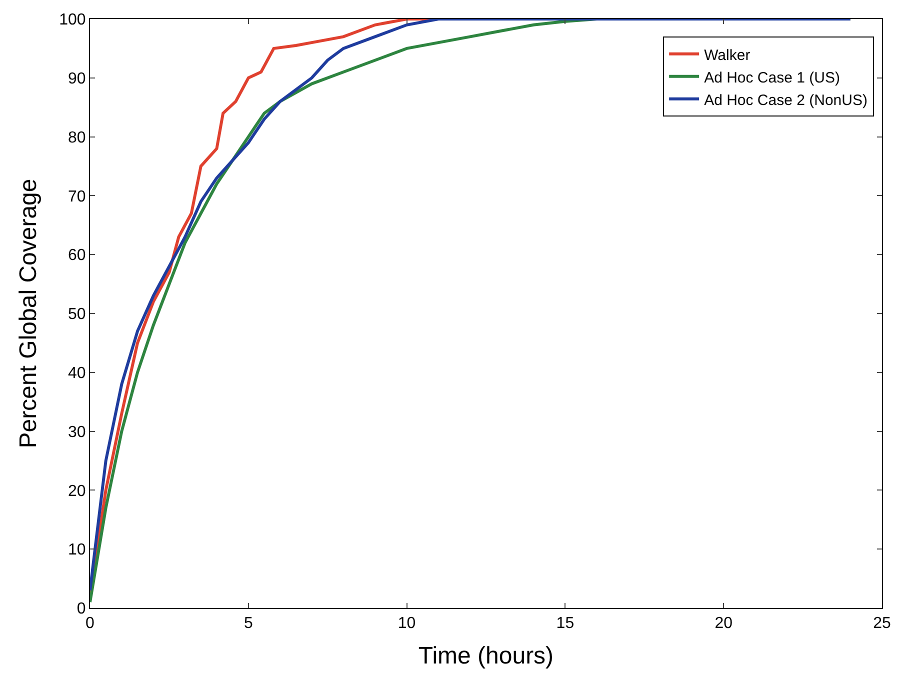 Image resolution: width=903 pixels, height=676 pixels. What do you see at coordinates (565, 623) in the screenshot?
I see `x-tick-label: 15` at bounding box center [565, 623].